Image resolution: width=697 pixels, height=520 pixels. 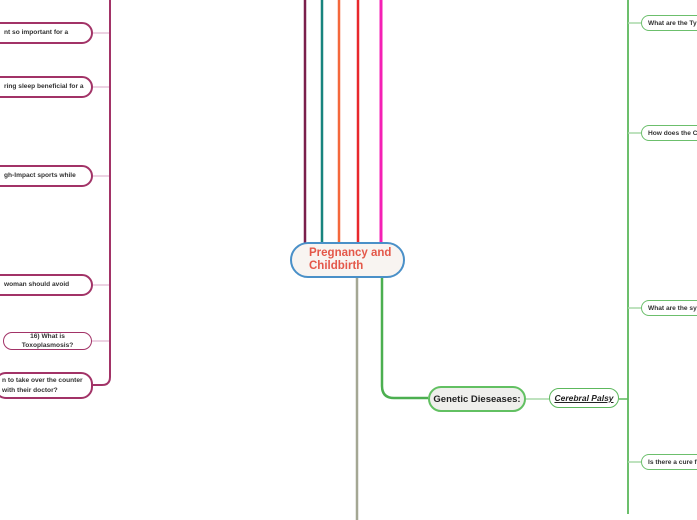 What do you see at coordinates (36, 33) in the screenshot?
I see `left-question-label-1: nt so important for a` at bounding box center [36, 33].